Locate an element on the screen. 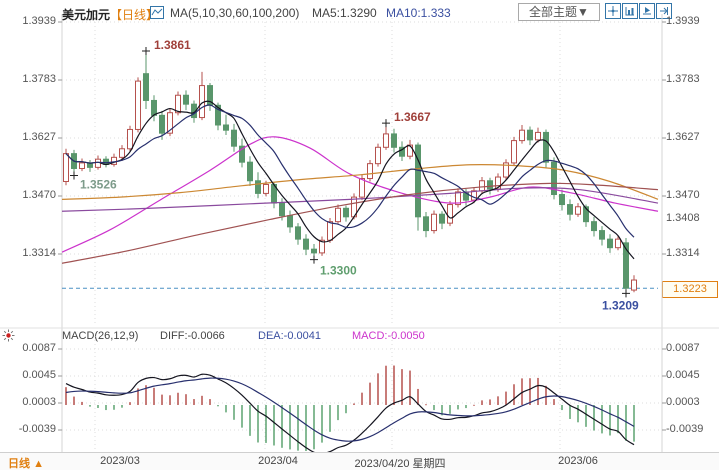  macd-diff-line is located at coordinates (350, 412).